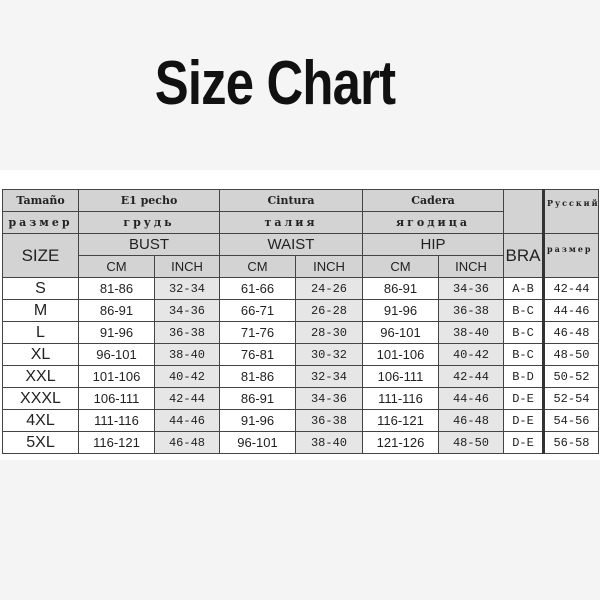  What do you see at coordinates (40, 442) in the screenshot?
I see `cell-size: 5XL` at bounding box center [40, 442].